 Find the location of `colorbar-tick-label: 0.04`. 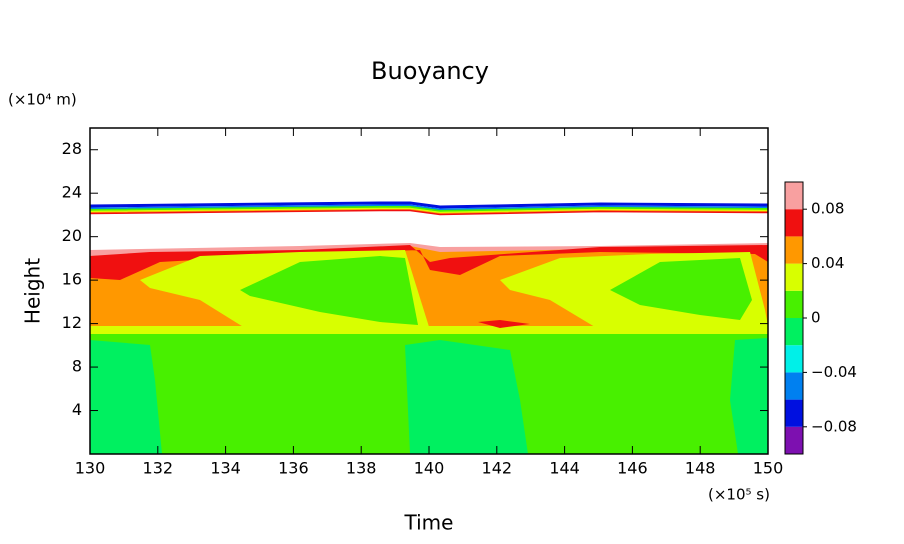

colorbar-tick-label: 0.04 is located at coordinates (827, 263).